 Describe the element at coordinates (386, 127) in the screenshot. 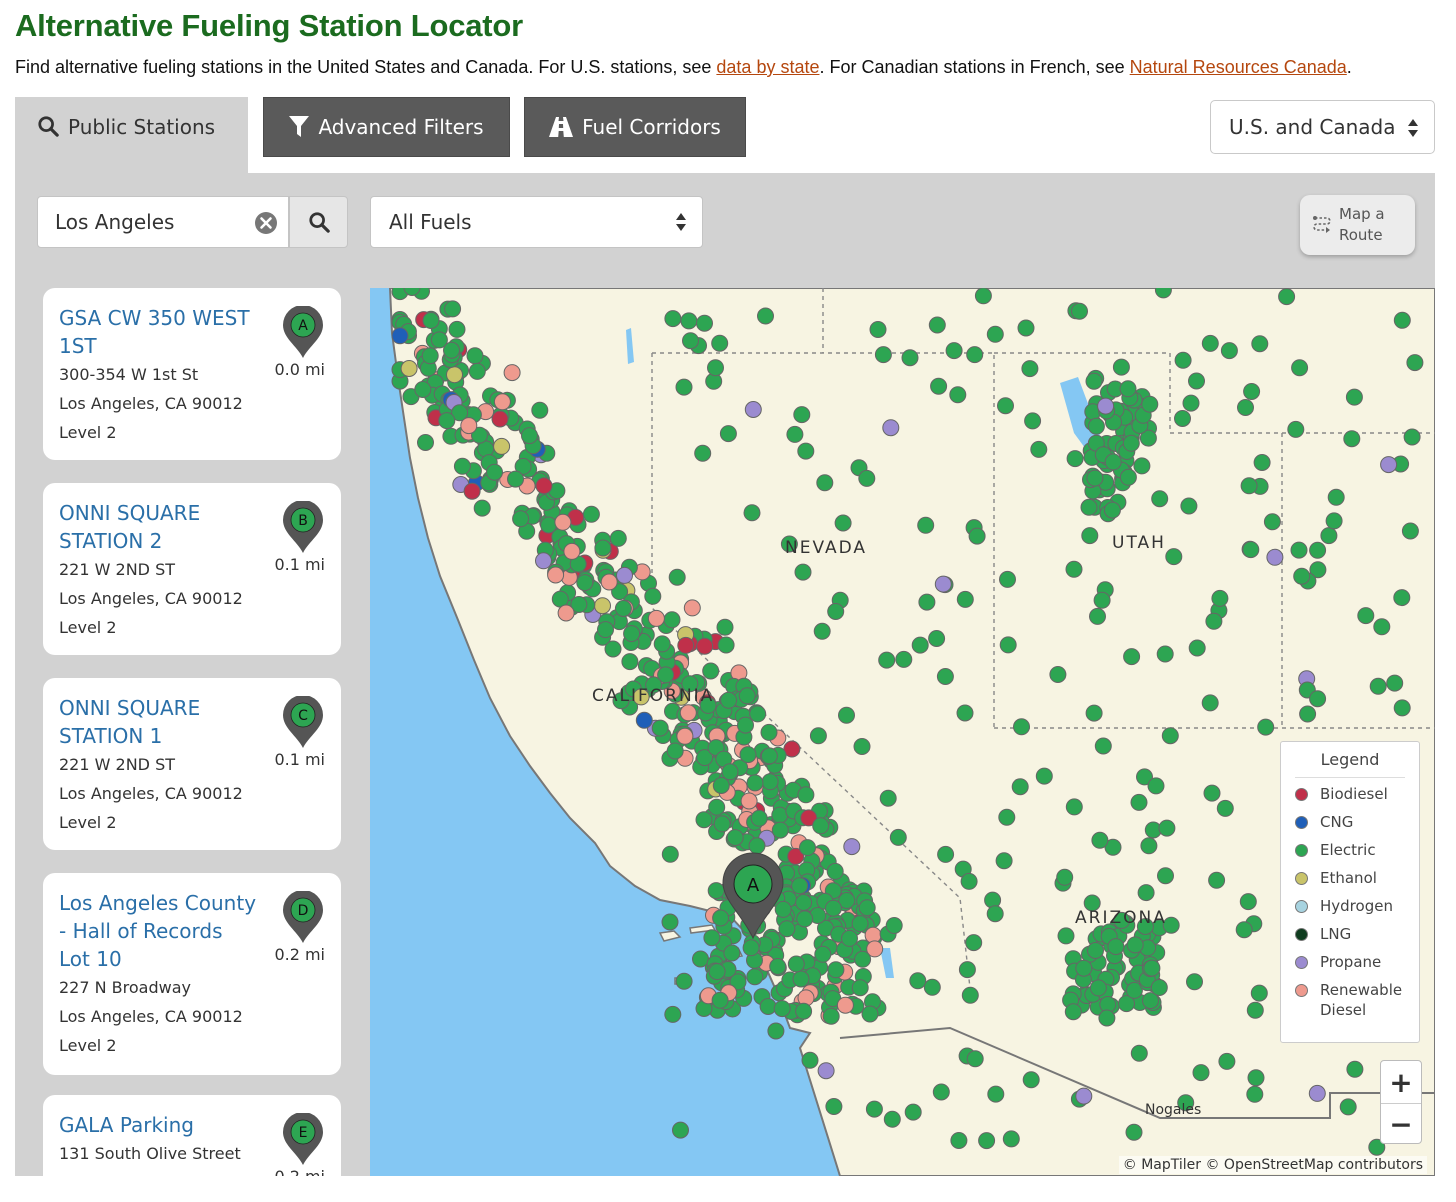

I see `tab-advanced-filters: Advanced Filters` at that location.